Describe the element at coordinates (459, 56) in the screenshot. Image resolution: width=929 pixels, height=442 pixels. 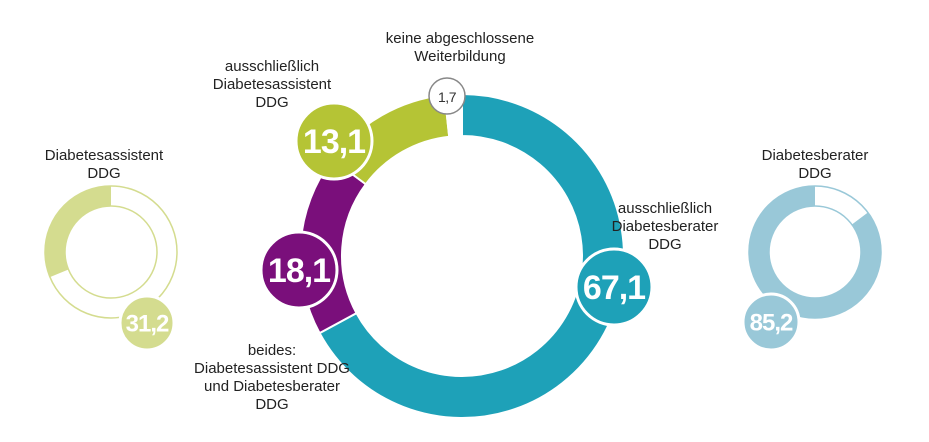
I see `label-keine-weiterbildung-line-2: Weiterbildung` at that location.